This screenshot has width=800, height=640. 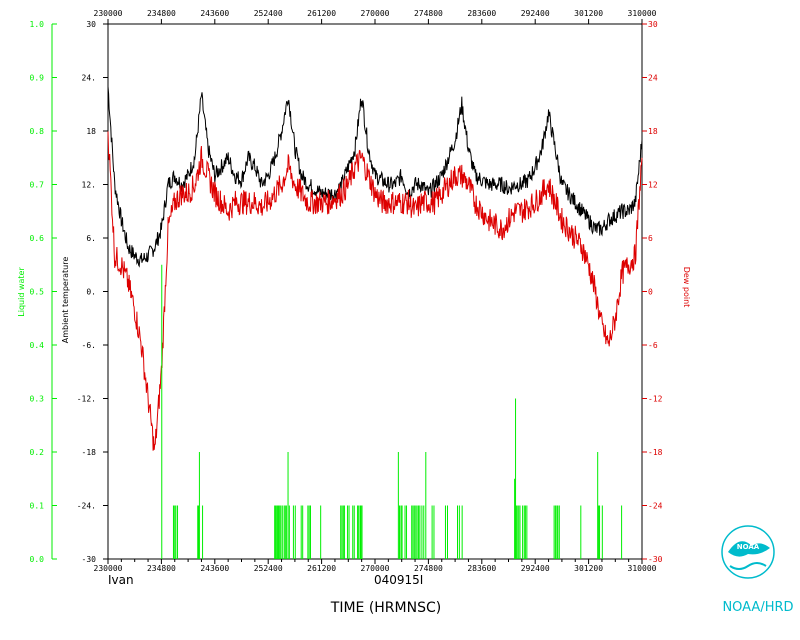 I want to click on left-outer-tick-label: 0.7, so click(x=37, y=185).